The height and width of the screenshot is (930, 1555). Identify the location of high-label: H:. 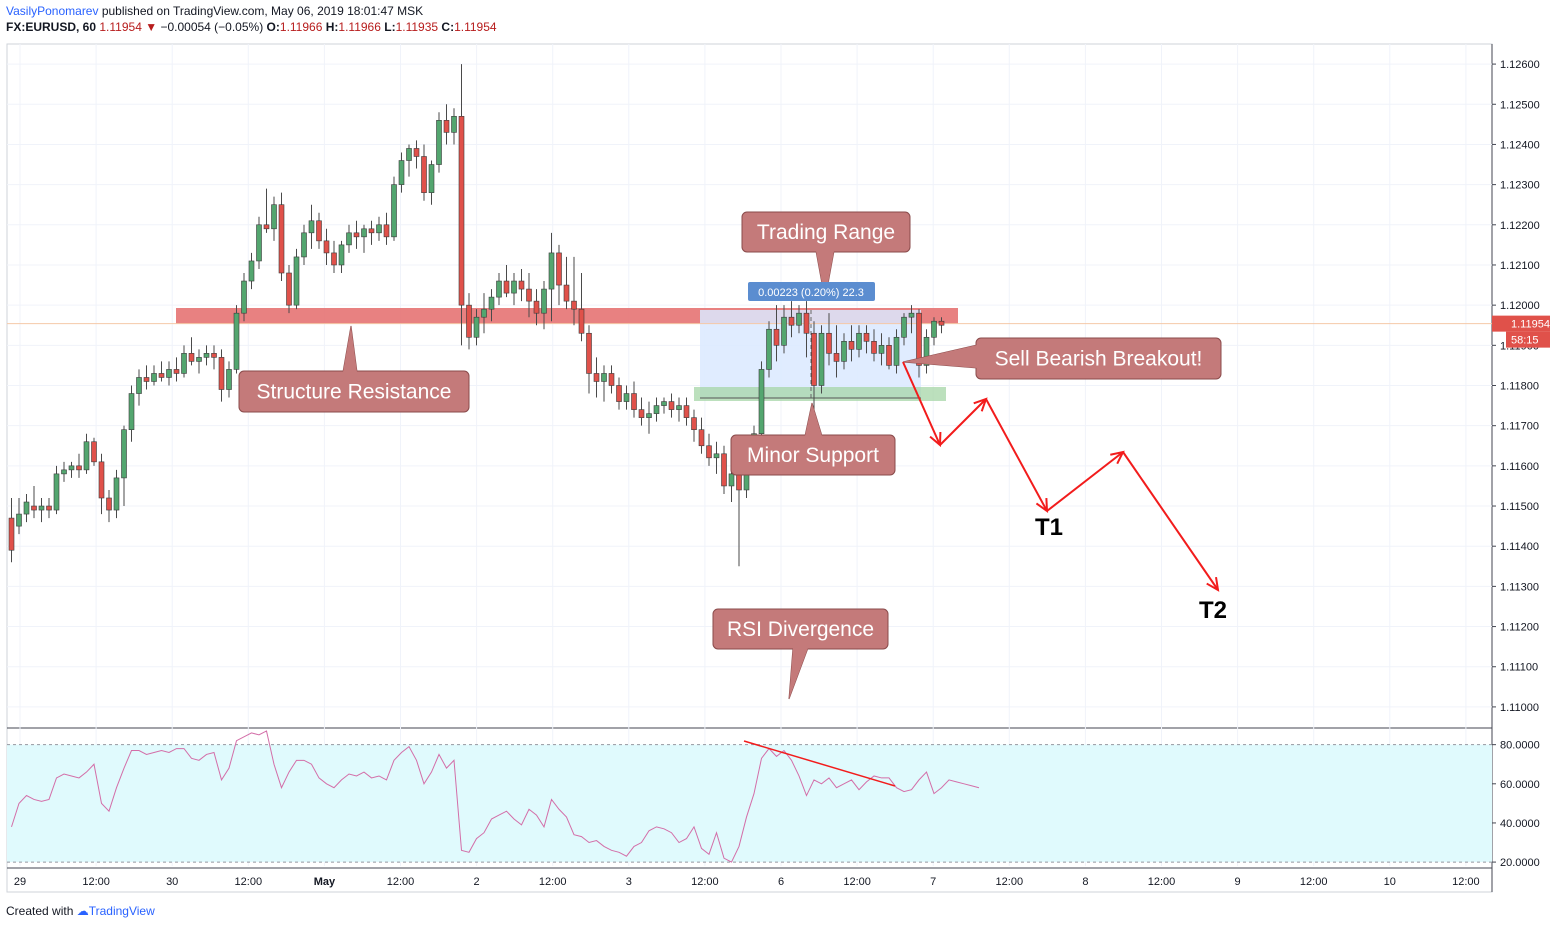
(332, 27).